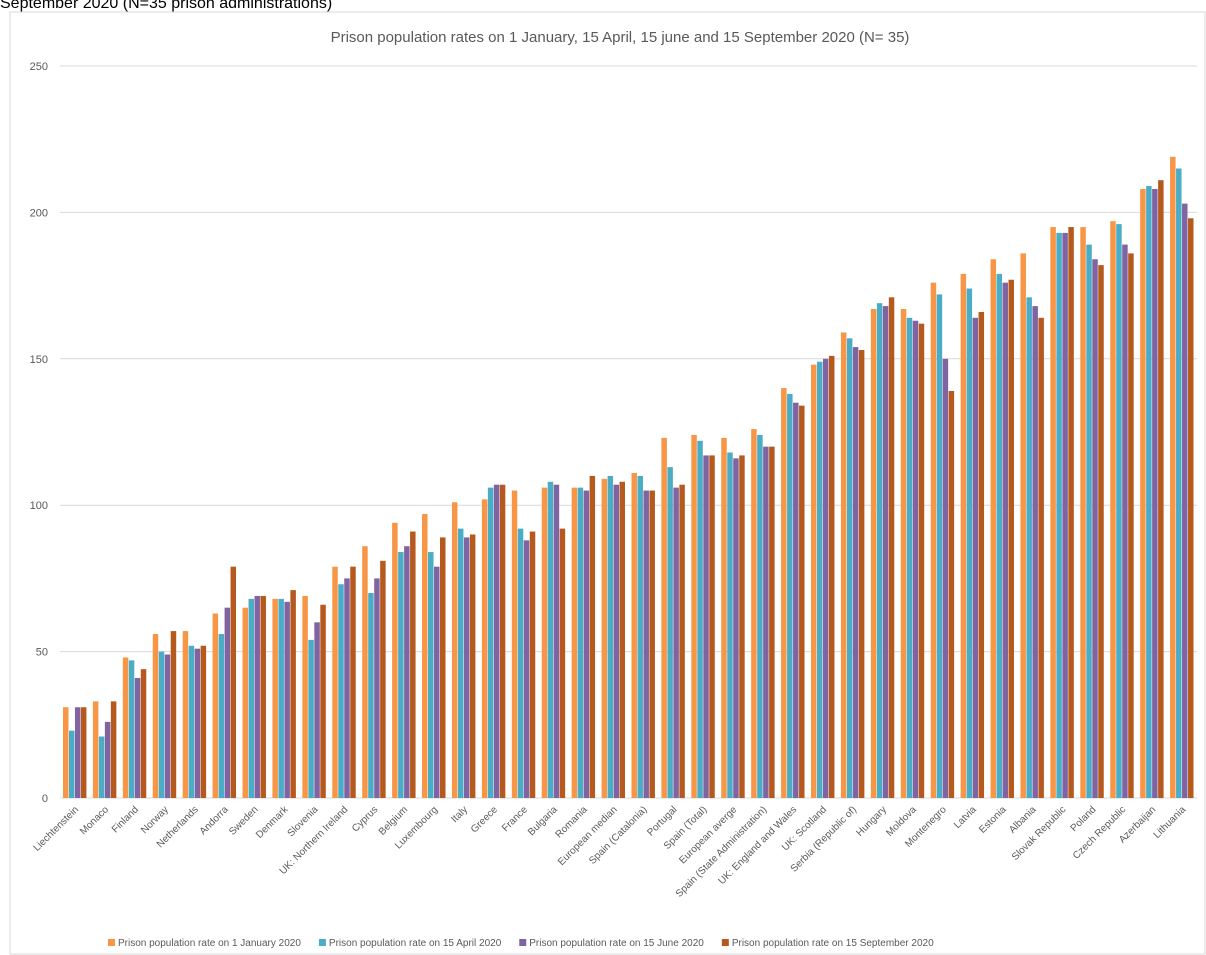 This screenshot has width=1206, height=955. I want to click on x-tick-label: Finland, so click(125, 819).